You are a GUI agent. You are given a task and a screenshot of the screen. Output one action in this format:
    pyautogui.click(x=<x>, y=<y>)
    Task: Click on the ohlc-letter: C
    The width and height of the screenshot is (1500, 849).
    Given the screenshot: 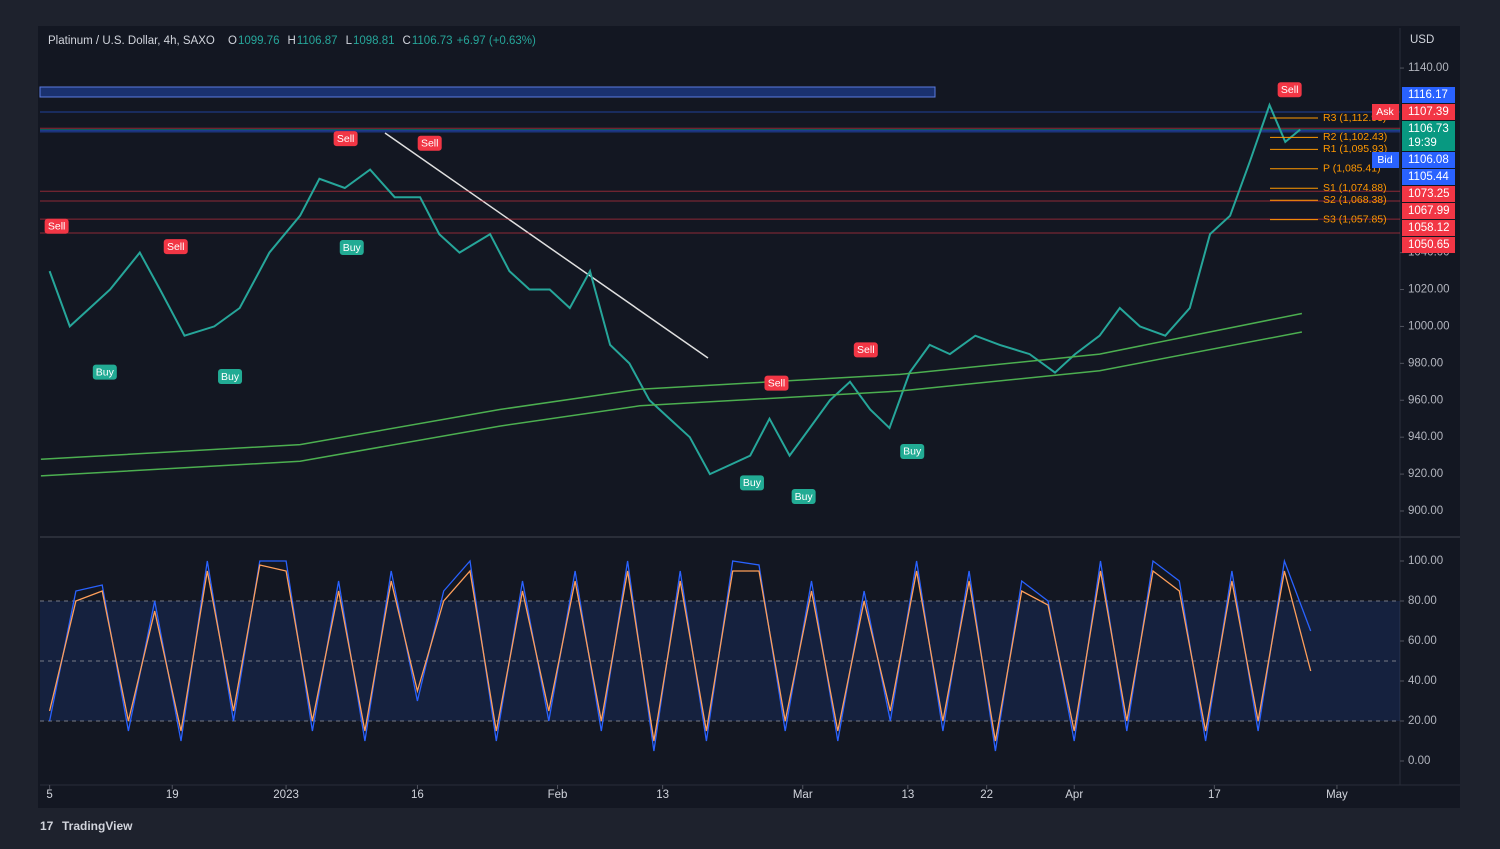 What is the action you would take?
    pyautogui.click(x=407, y=41)
    